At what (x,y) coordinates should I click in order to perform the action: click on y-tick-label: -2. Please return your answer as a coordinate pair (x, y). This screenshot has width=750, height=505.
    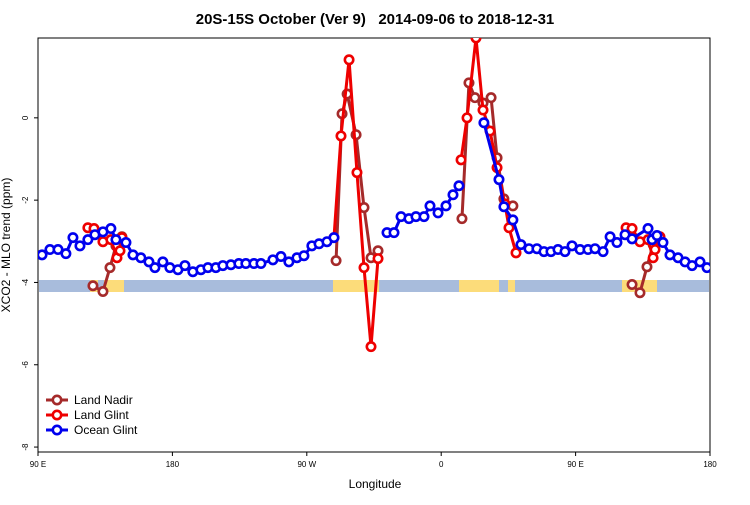
    Looking at the image, I should click on (25, 200).